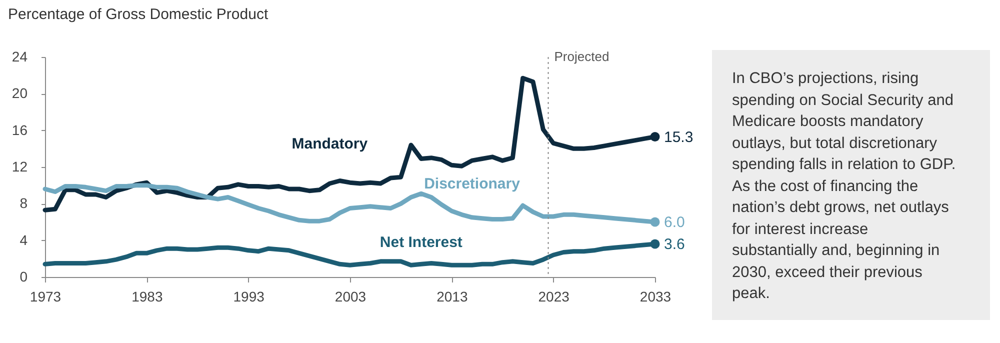 The width and height of the screenshot is (1000, 343). Describe the element at coordinates (20, 56) in the screenshot. I see `y-tick-label: 24` at that location.